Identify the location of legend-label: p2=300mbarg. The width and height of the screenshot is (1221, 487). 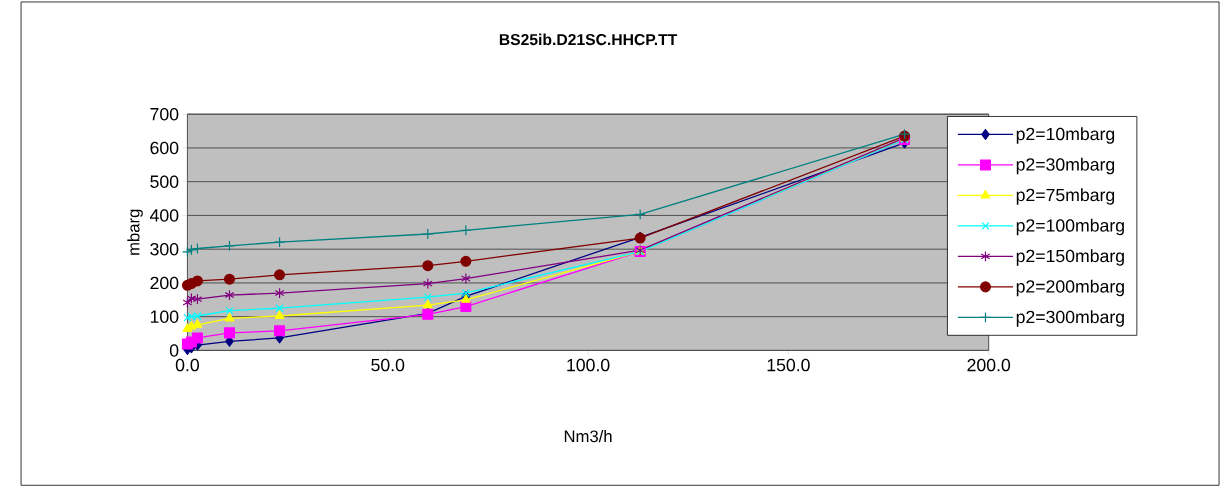
(1070, 318).